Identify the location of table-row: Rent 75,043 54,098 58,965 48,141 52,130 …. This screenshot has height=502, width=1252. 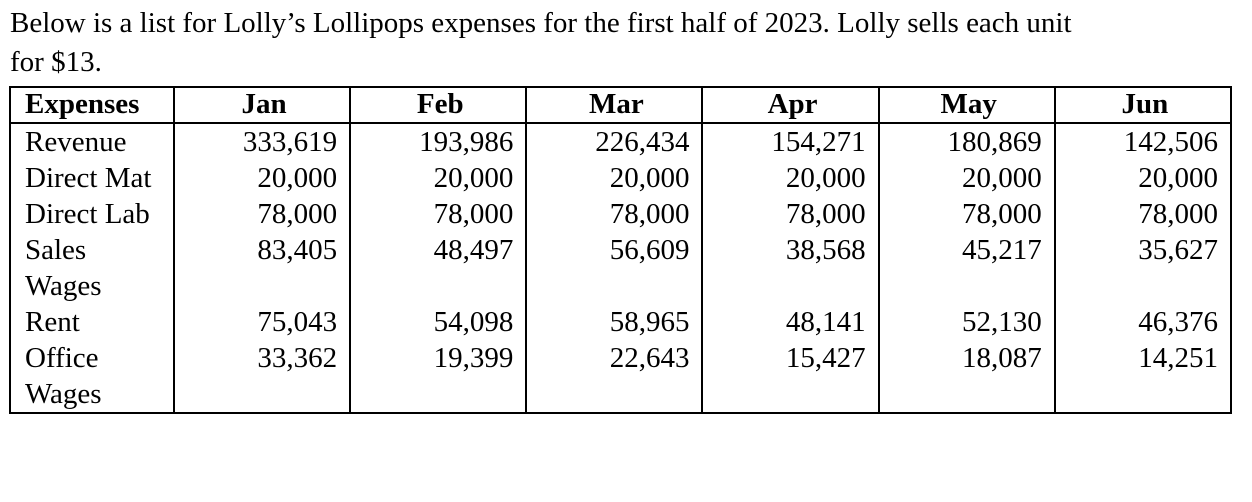
(621, 322).